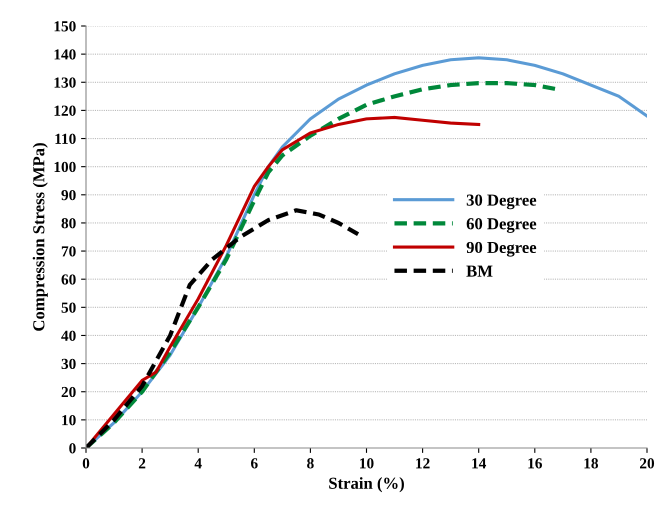 The height and width of the screenshot is (510, 657). What do you see at coordinates (479, 271) in the screenshot?
I see `legend-label: BM` at bounding box center [479, 271].